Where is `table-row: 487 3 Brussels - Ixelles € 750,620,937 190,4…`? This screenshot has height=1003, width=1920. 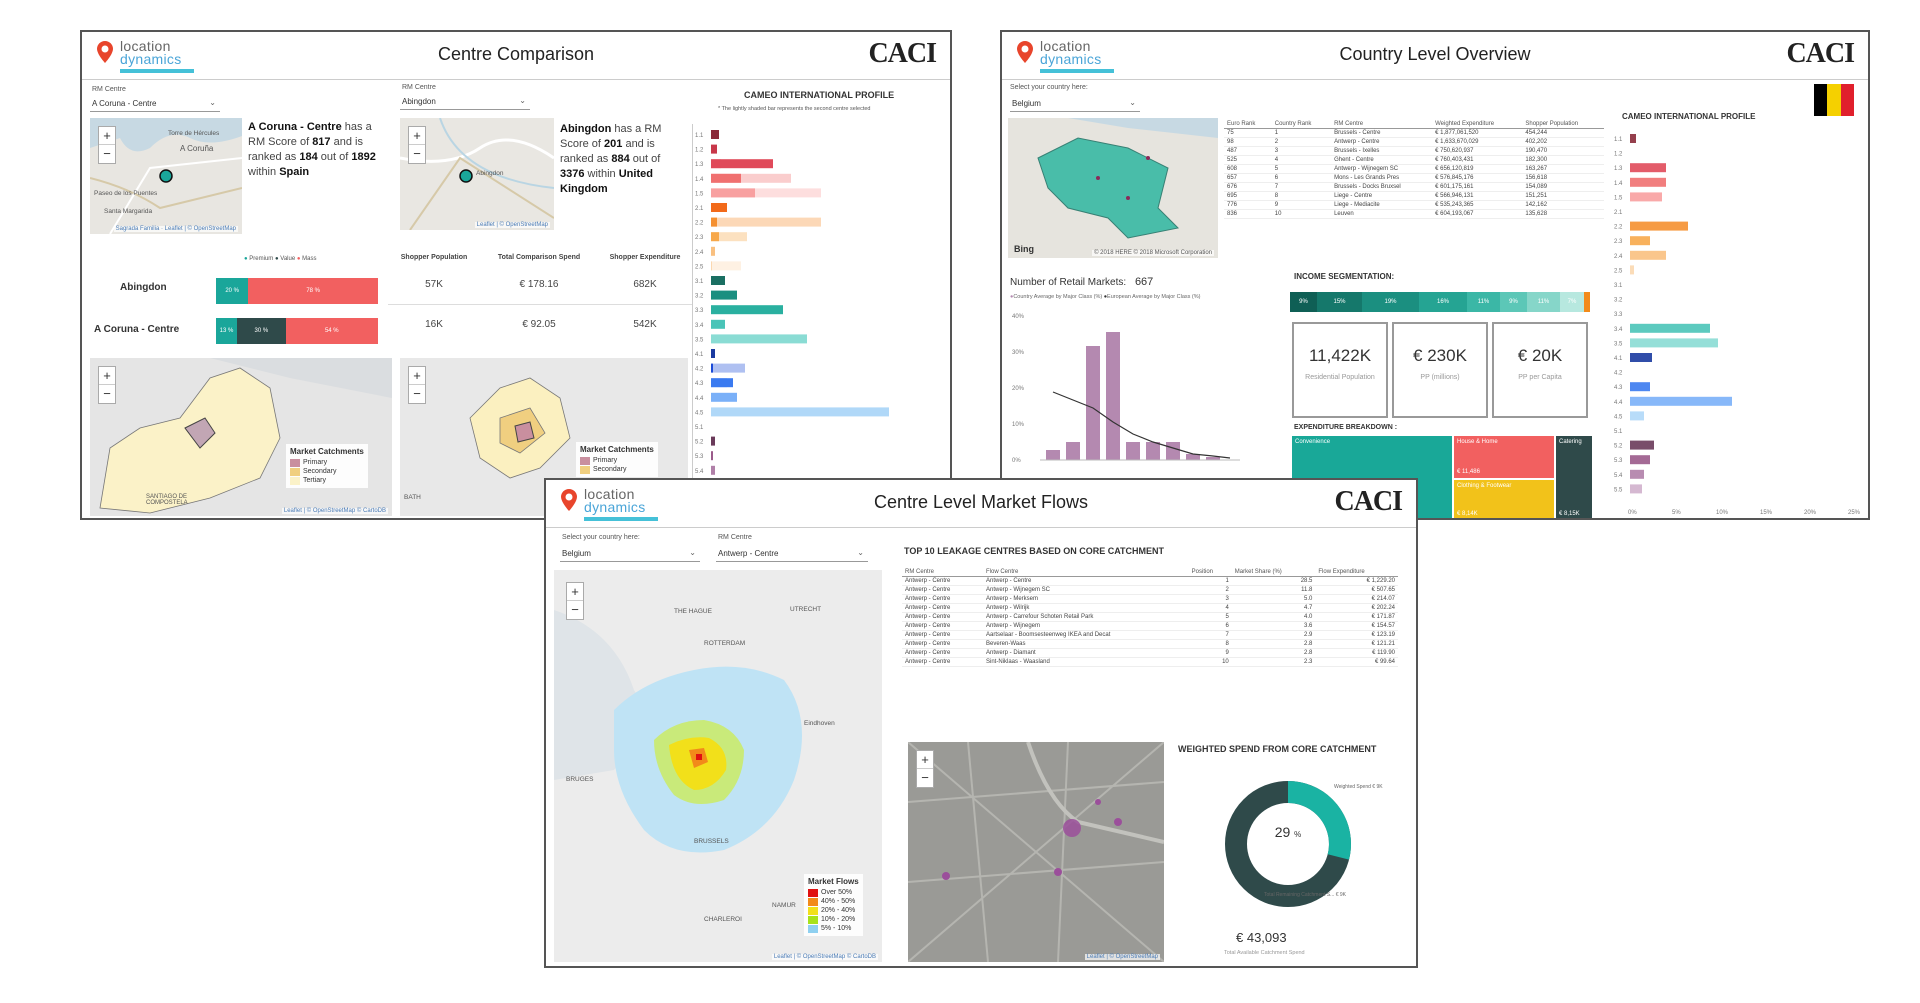
table-row: 487 3 Brussels - Ixelles € 750,620,937 190,4… is located at coordinates (1414, 151).